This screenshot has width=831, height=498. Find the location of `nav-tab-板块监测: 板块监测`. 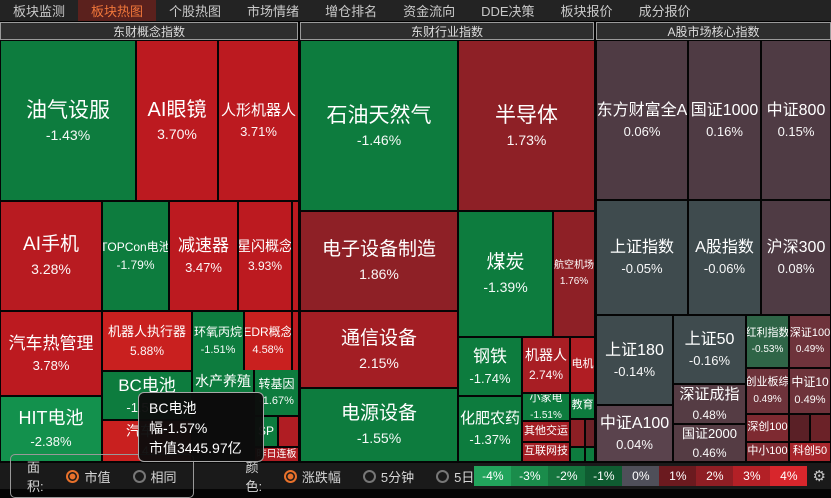

nav-tab-板块监测: 板块监测 is located at coordinates (39, 11).